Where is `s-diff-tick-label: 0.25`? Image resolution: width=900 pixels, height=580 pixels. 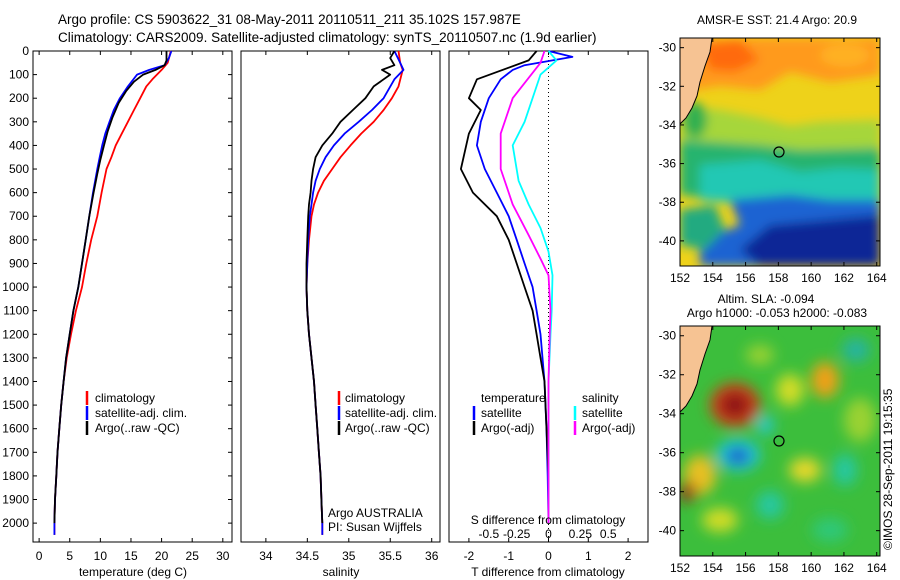 s-diff-tick-label: 0.25 is located at coordinates (581, 534).